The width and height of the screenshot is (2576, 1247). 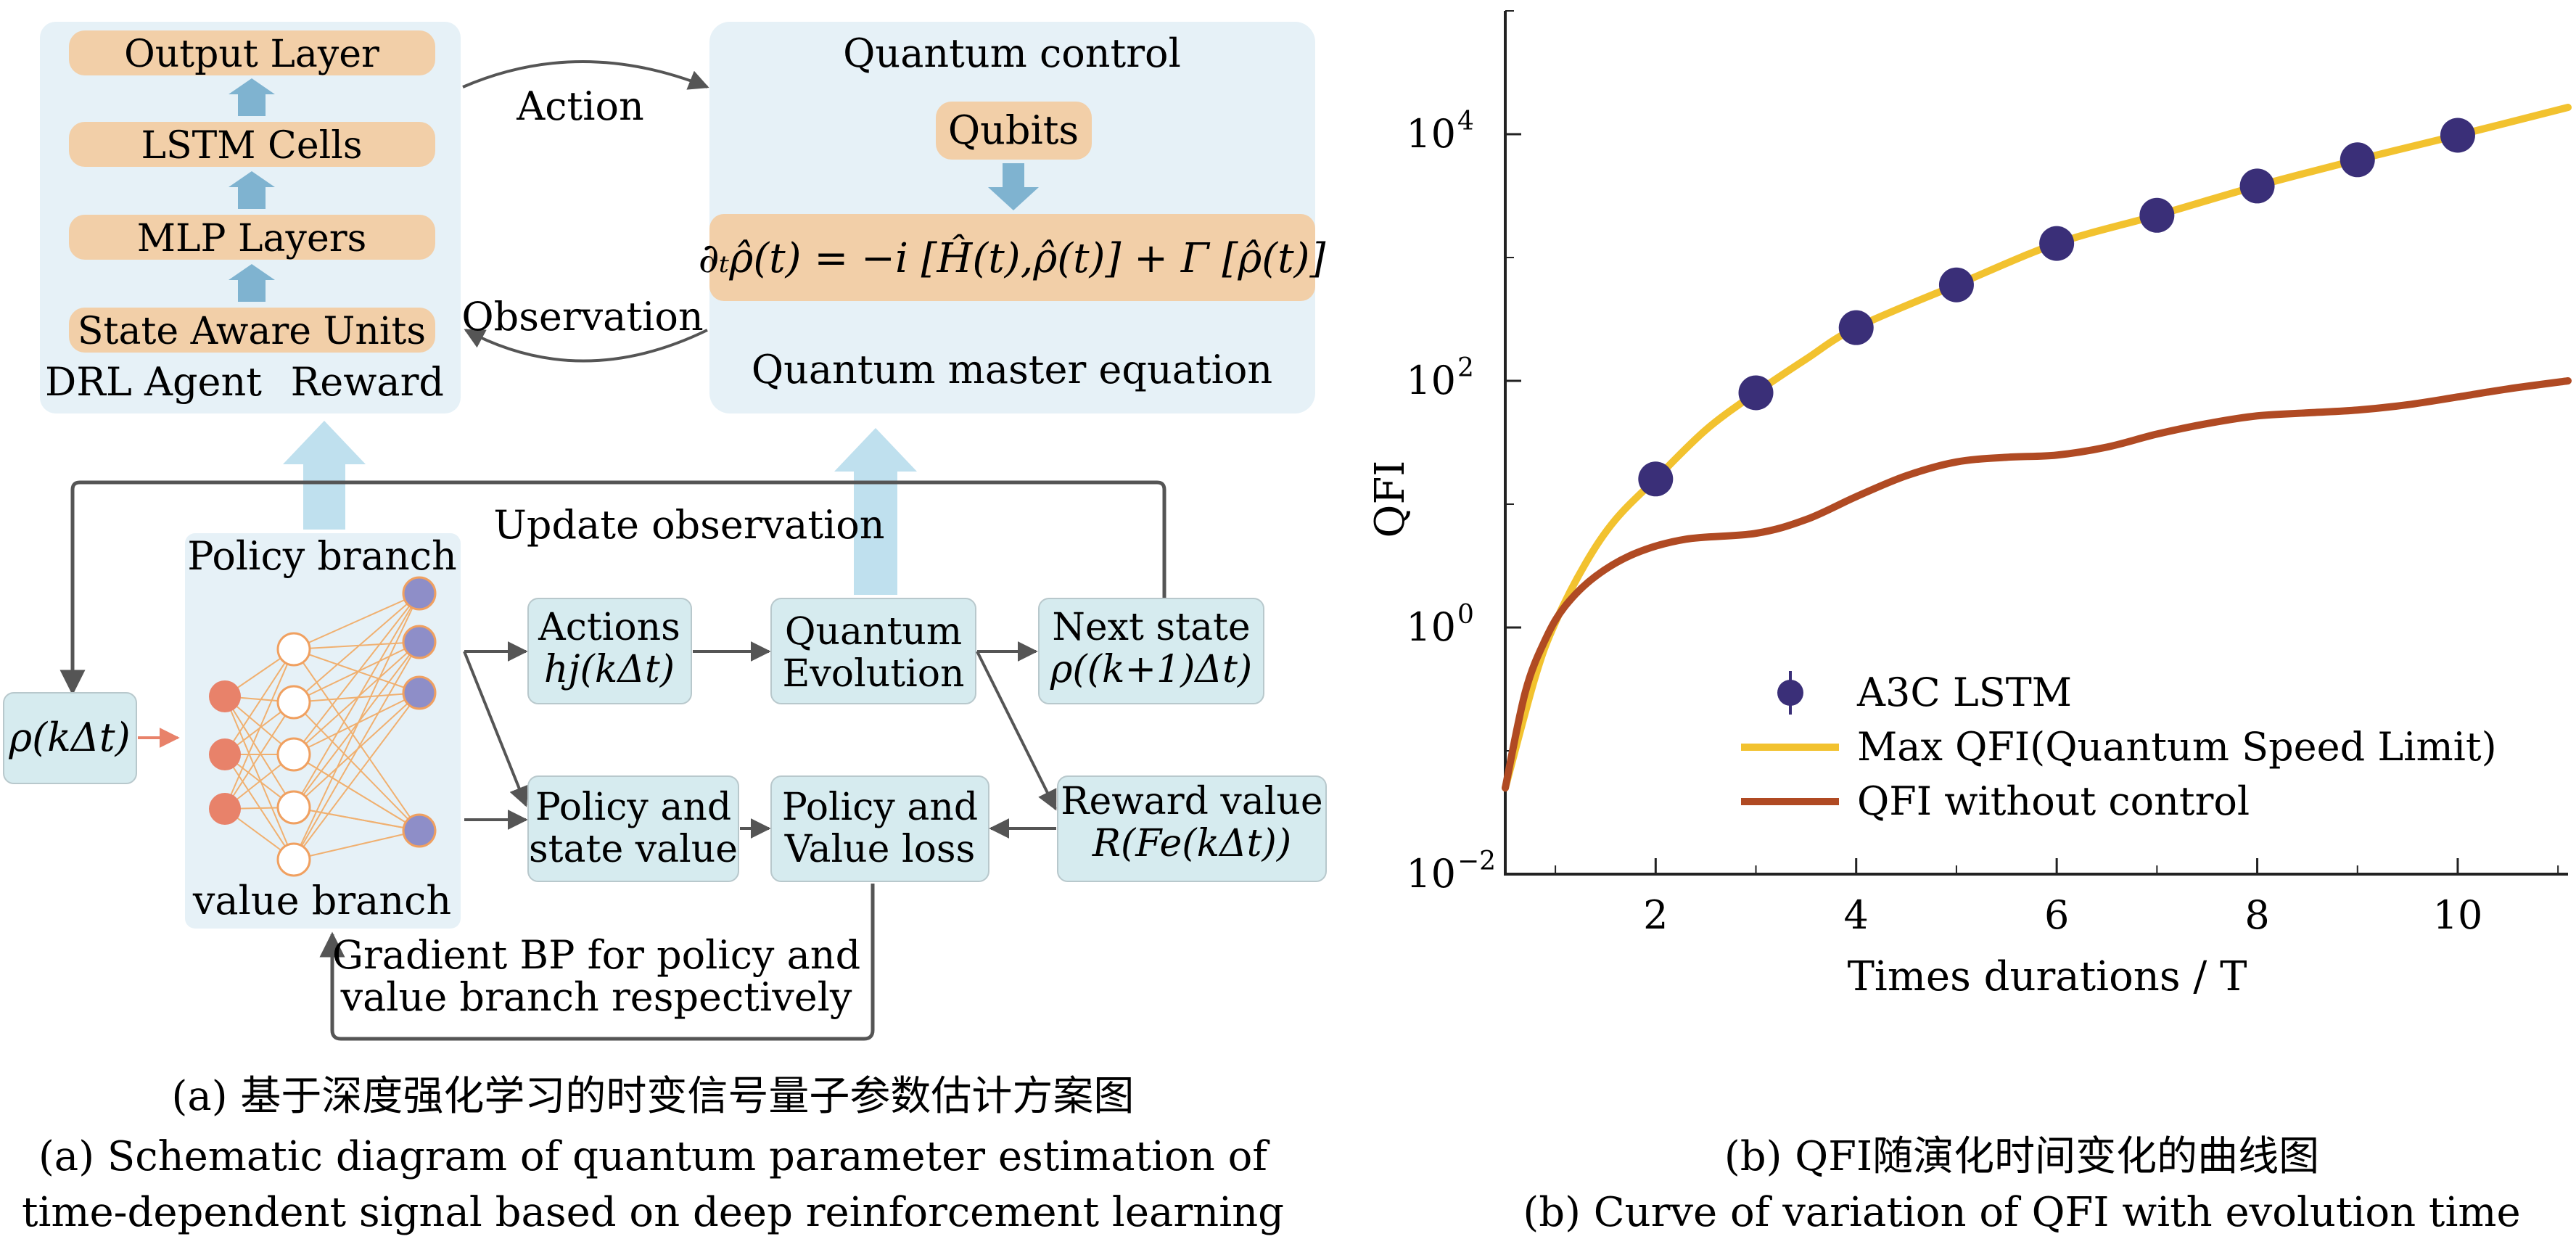 I want to click on action-label: Action, so click(x=580, y=106).